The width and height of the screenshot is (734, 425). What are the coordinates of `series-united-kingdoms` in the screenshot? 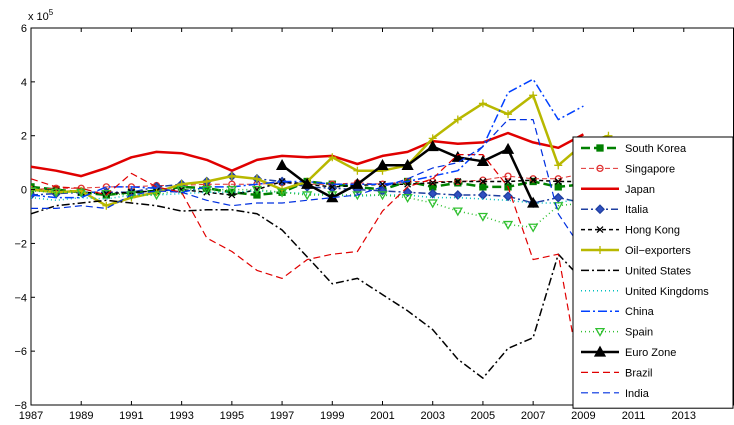 It's located at (320, 197).